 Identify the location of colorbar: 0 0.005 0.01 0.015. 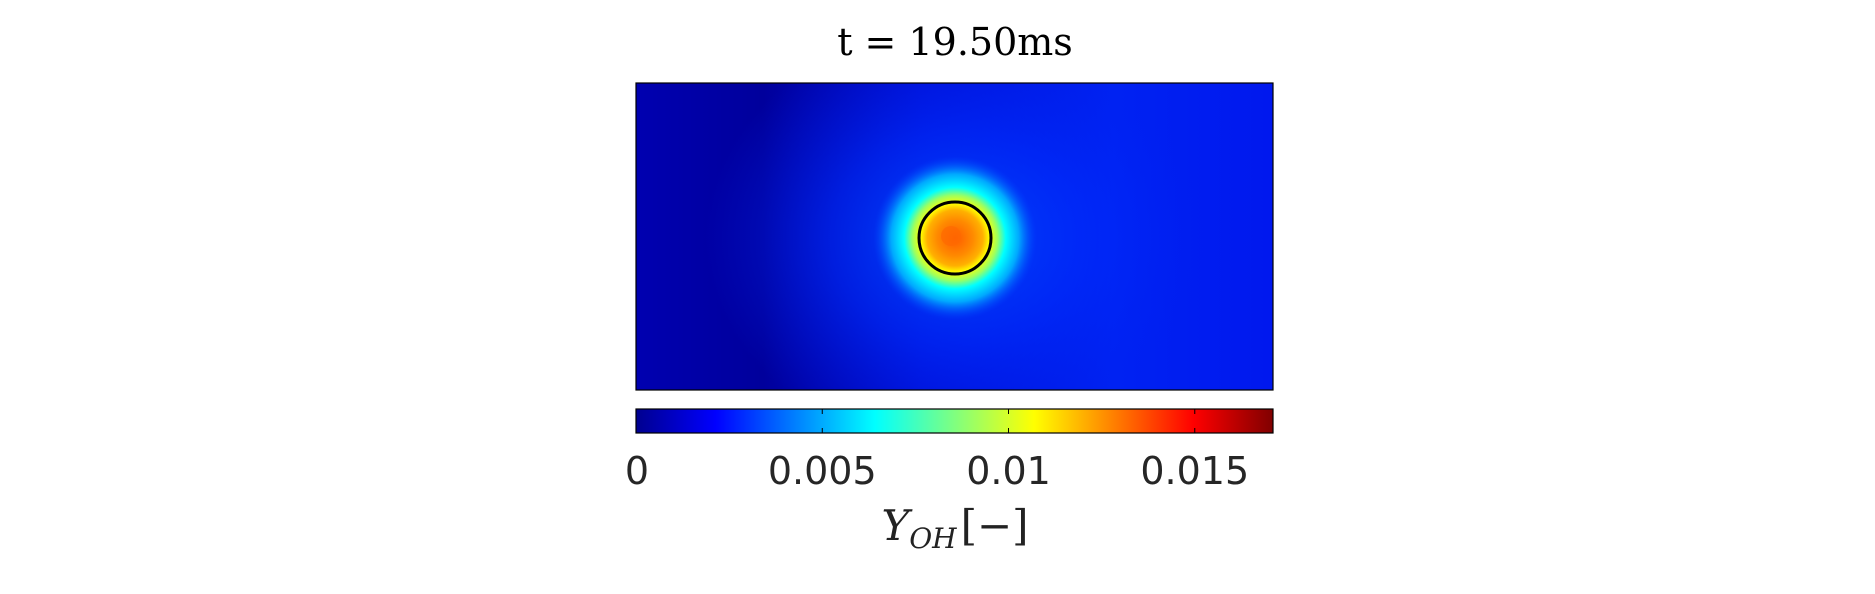
(949, 450).